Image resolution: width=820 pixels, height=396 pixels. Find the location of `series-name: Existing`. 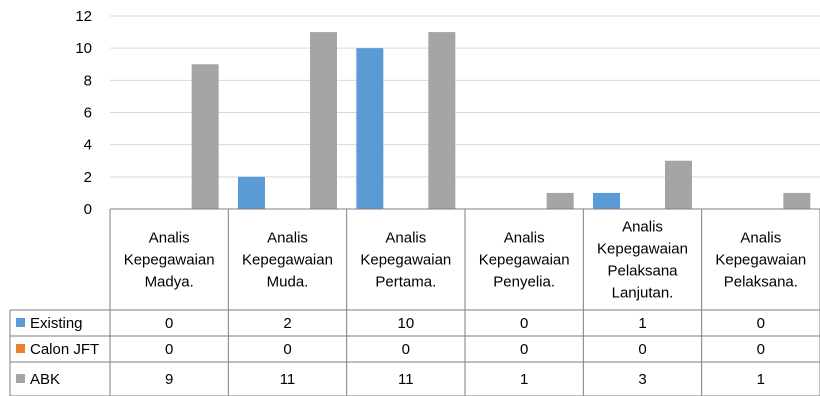

series-name: Existing is located at coordinates (56, 323).